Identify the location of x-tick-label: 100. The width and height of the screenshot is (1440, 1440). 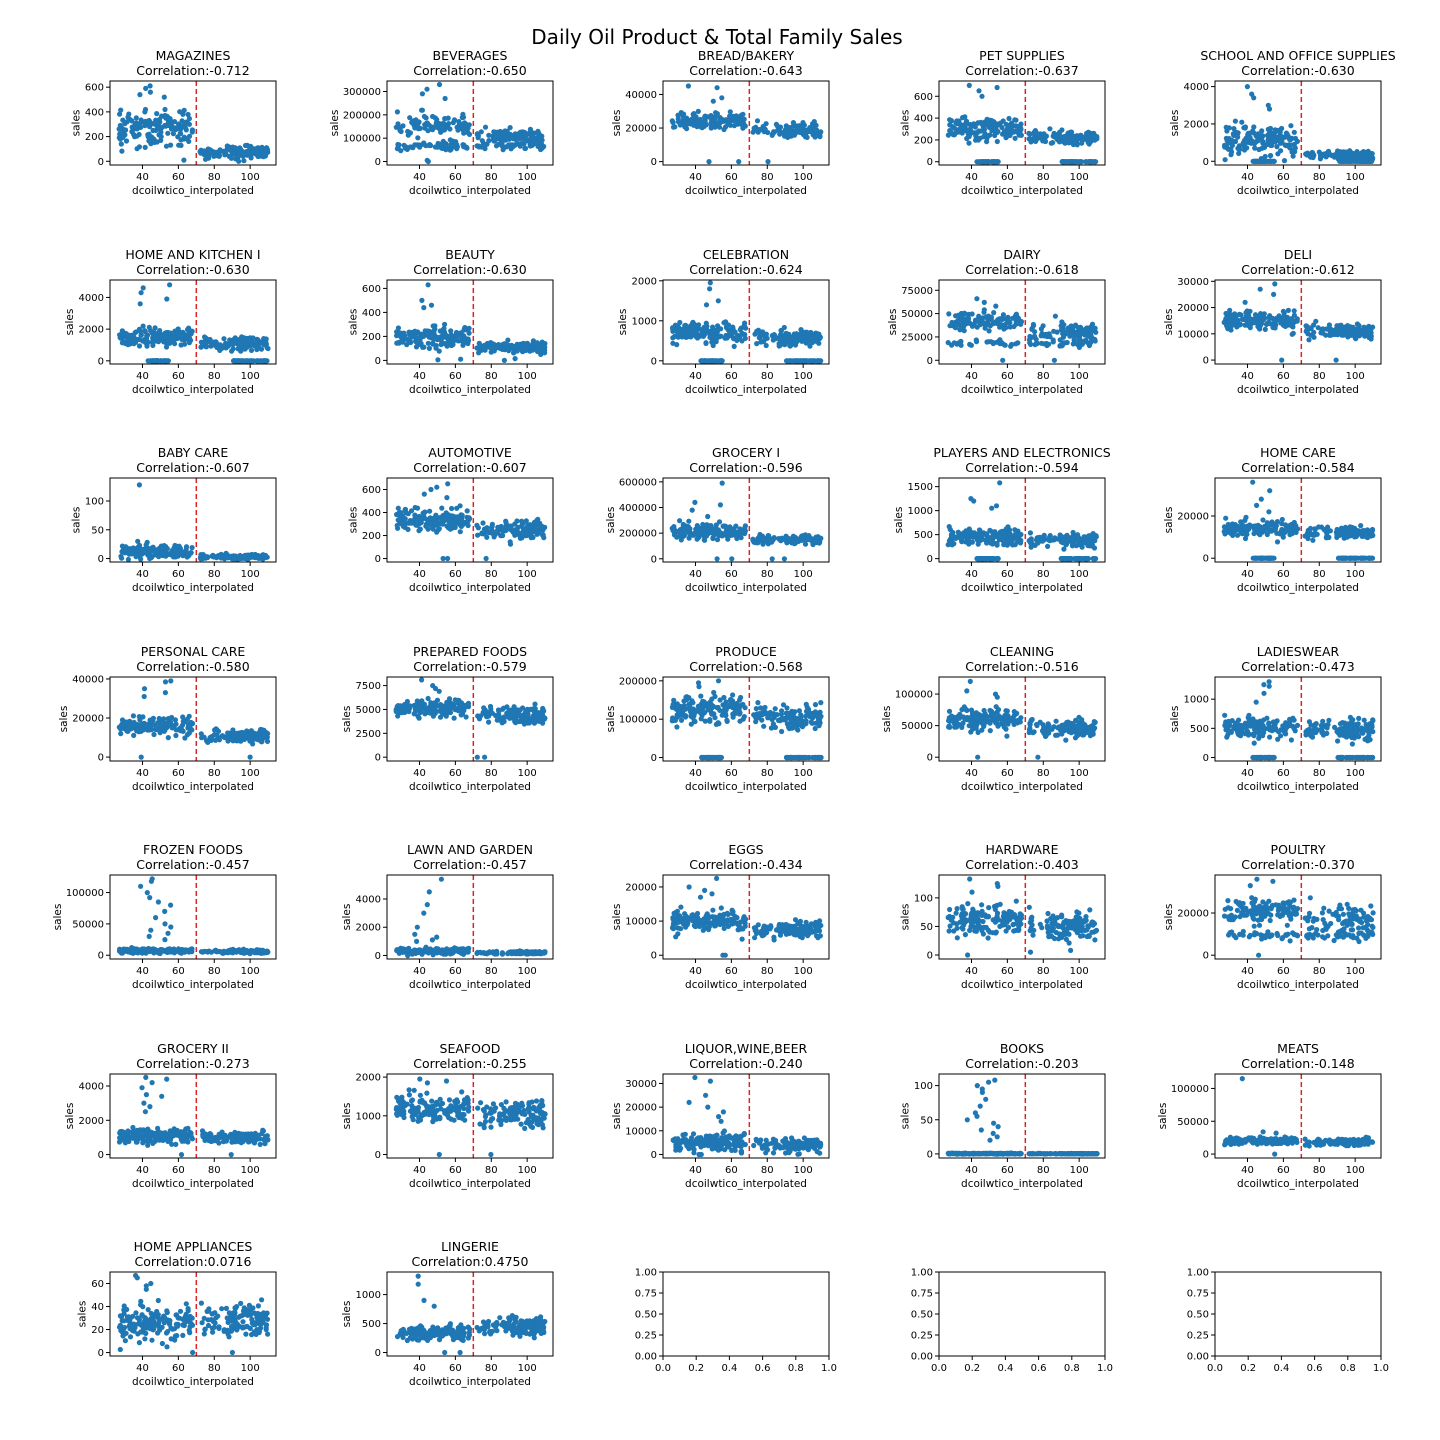
(527, 574).